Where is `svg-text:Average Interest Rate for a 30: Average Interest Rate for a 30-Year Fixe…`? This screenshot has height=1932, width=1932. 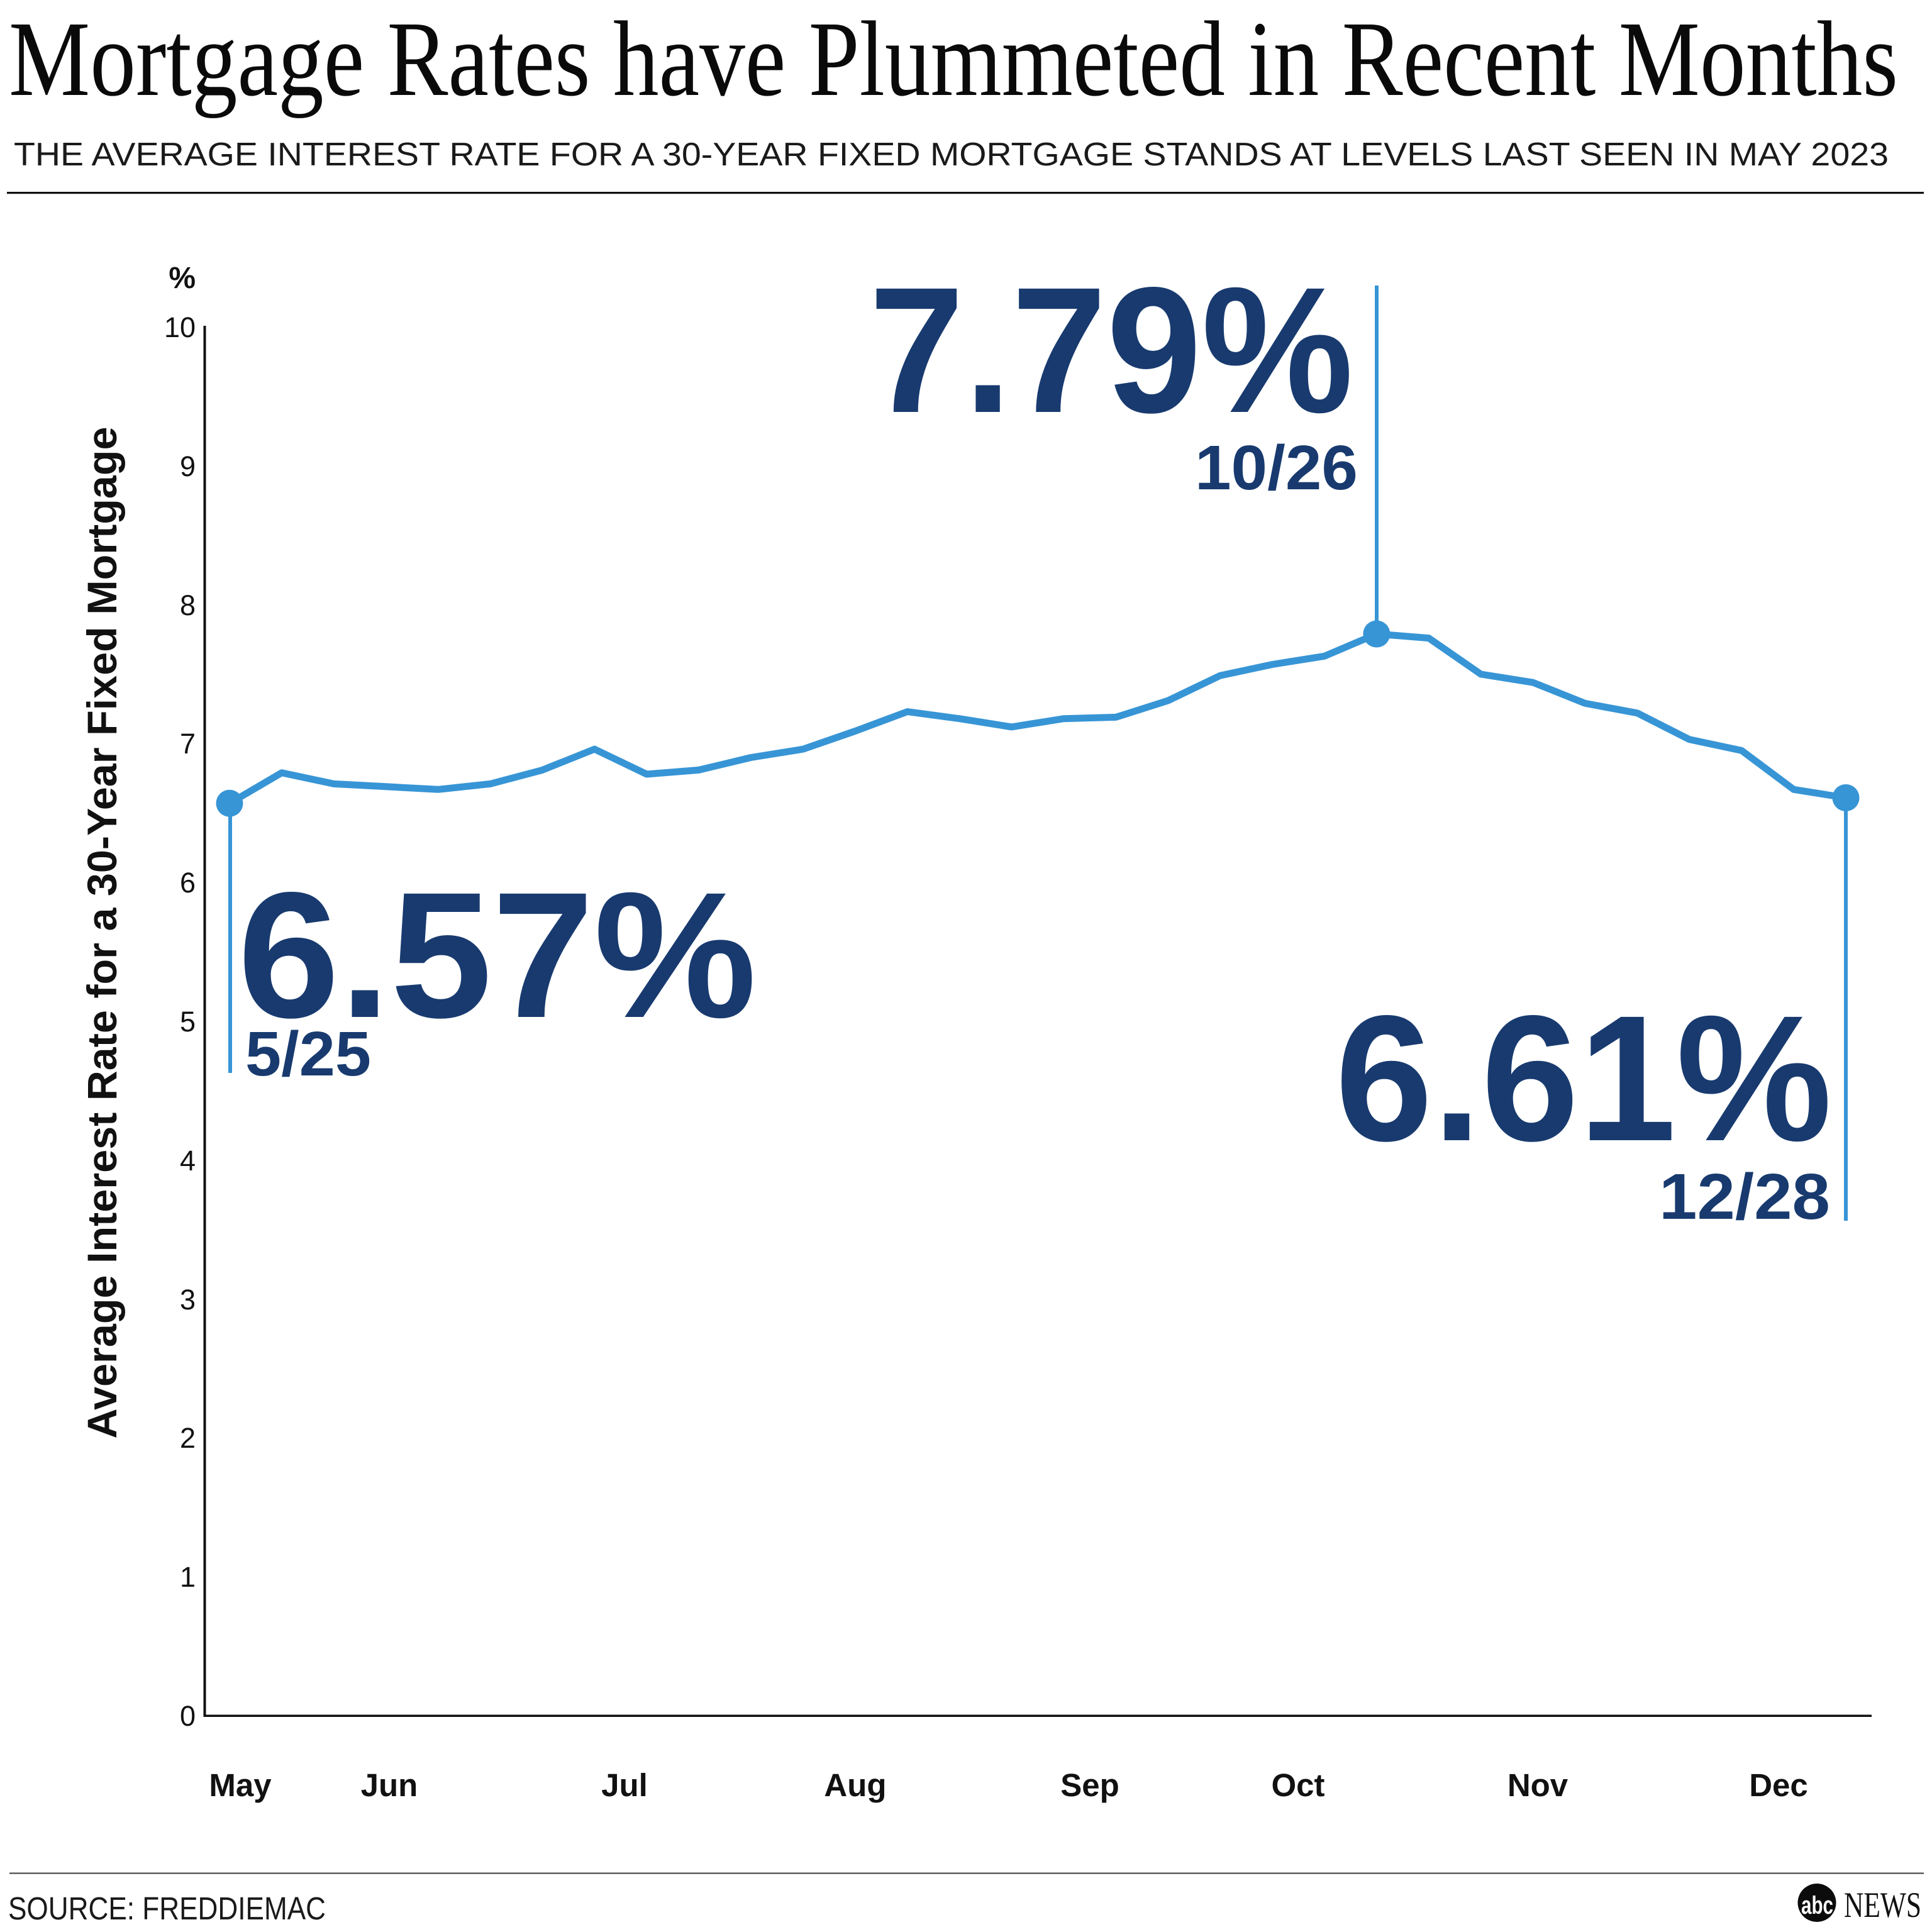 svg-text:Average Interest Rate for a 30: Average Interest Rate for a 30-Year Fixe… is located at coordinates (102, 933).